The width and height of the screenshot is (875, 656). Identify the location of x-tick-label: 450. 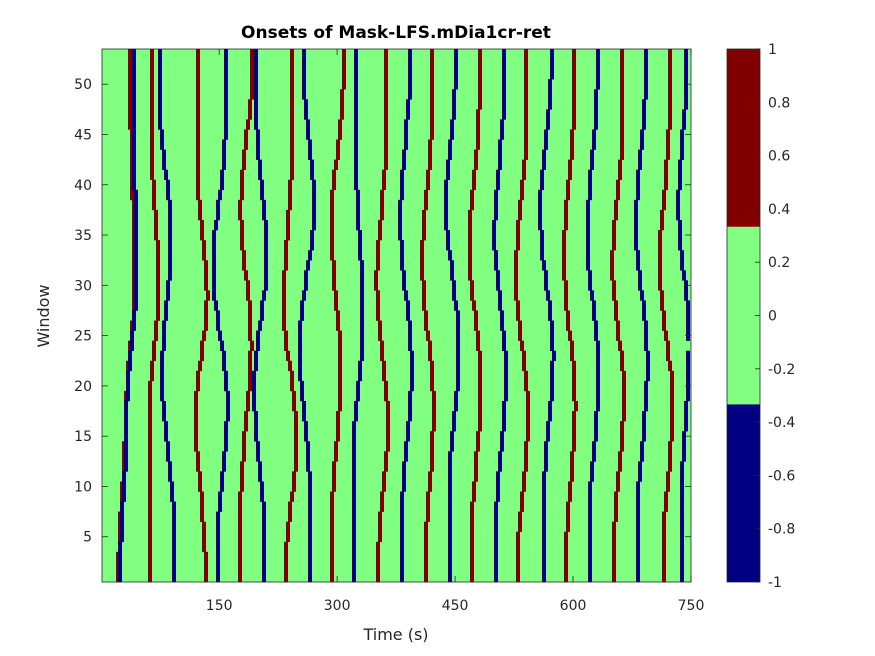
(455, 606).